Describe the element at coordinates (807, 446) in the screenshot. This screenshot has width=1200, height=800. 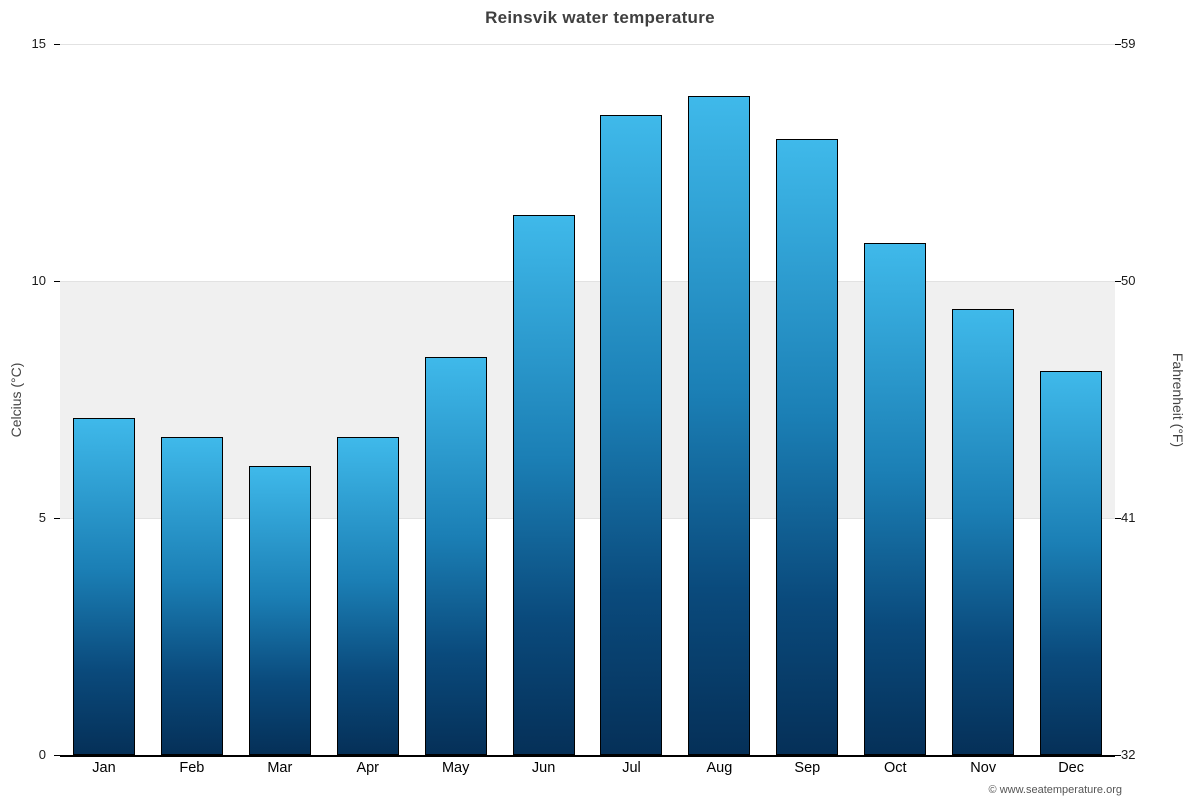
I see `bar-sep` at that location.